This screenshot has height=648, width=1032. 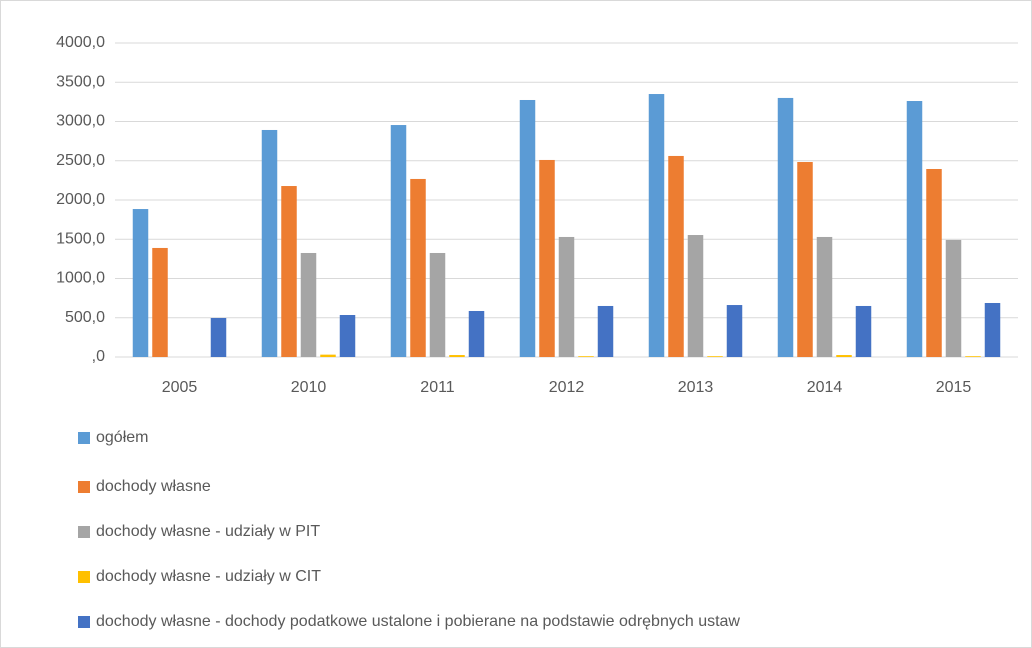 I want to click on y-tick-label: 2500,0, so click(x=80, y=160).